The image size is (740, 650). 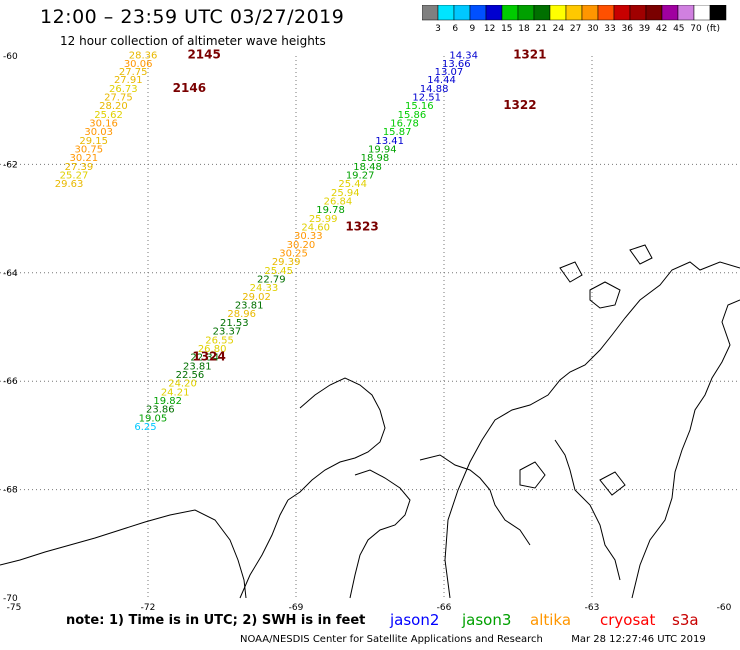 I want to click on wave-height-label: 30.06, so click(x=138, y=64).